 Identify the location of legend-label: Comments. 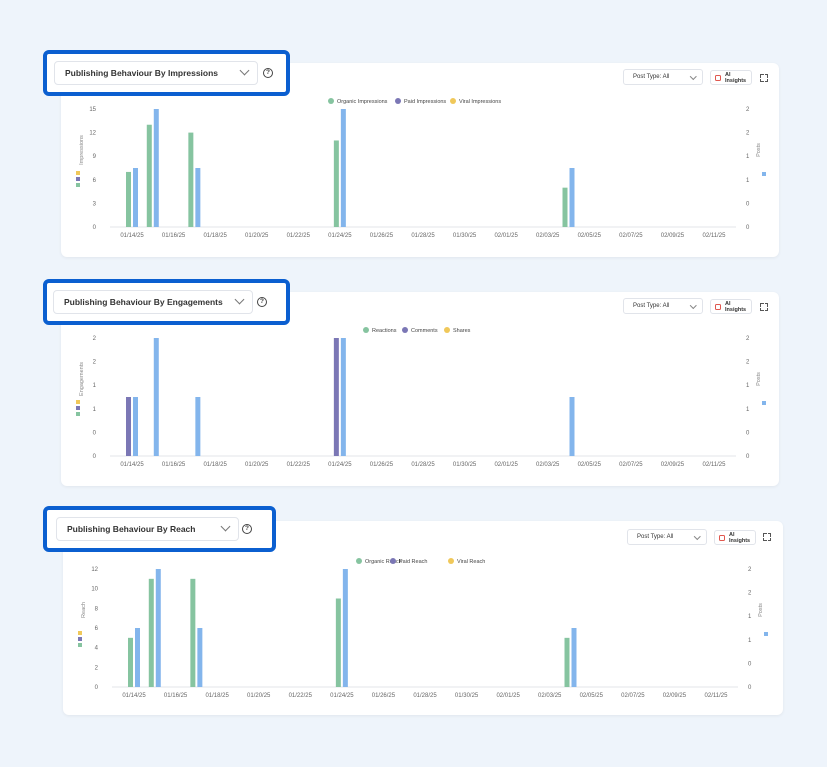
(424, 331).